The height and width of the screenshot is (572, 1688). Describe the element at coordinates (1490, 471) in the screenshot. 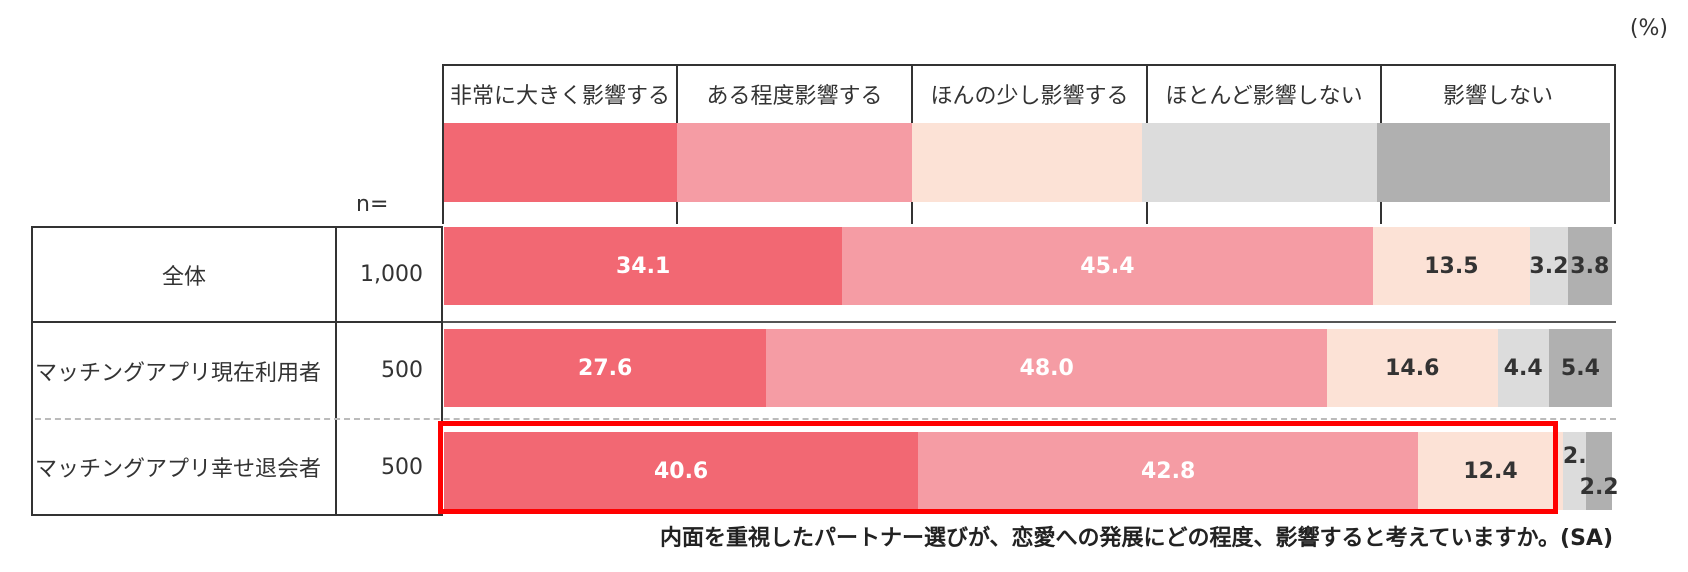

I see `bar-segment: 12.4` at that location.